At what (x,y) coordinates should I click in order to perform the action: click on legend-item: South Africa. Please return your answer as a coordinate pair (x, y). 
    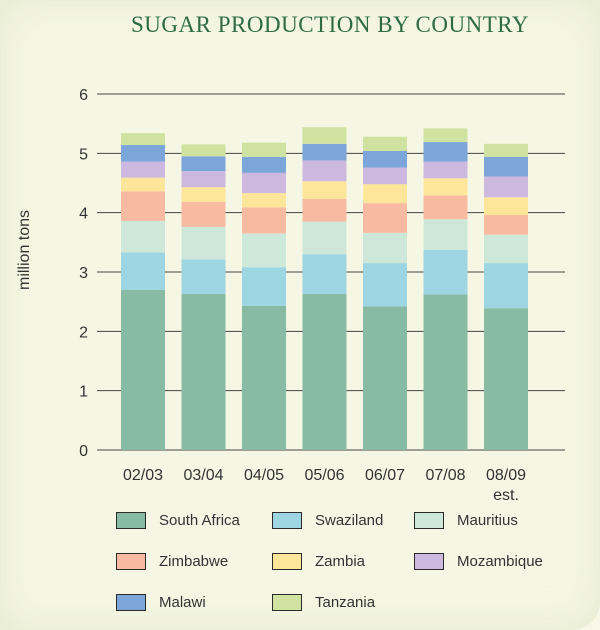
    Looking at the image, I should click on (178, 520).